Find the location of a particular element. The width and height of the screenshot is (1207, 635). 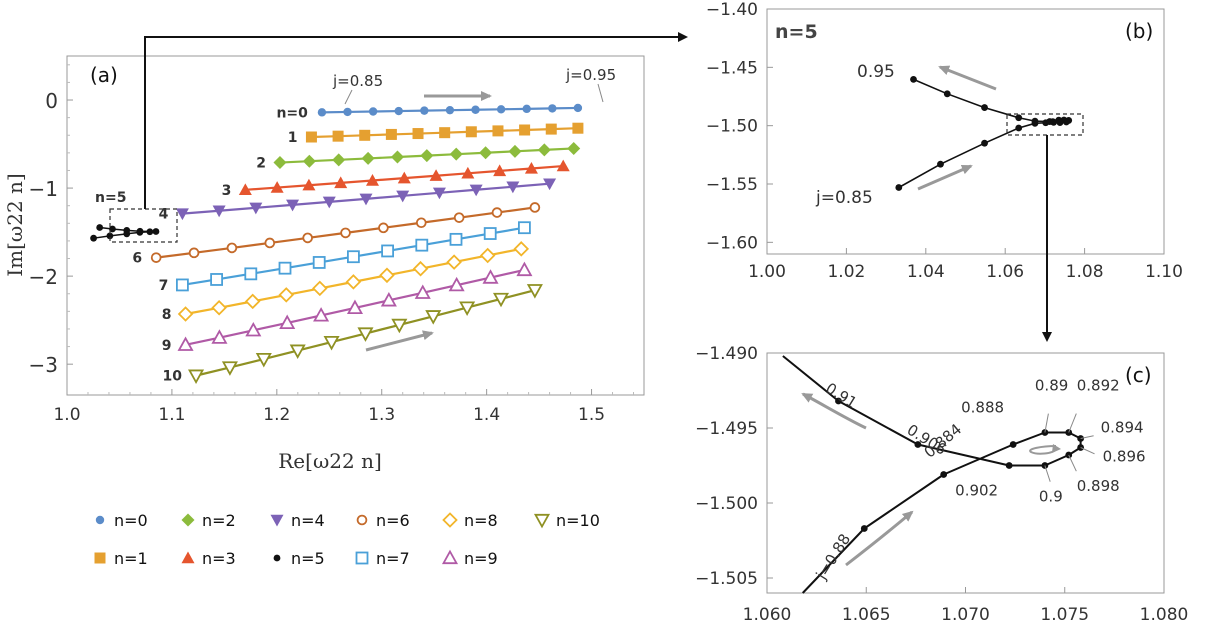

legend-marker-n=7 is located at coordinates (362, 558).